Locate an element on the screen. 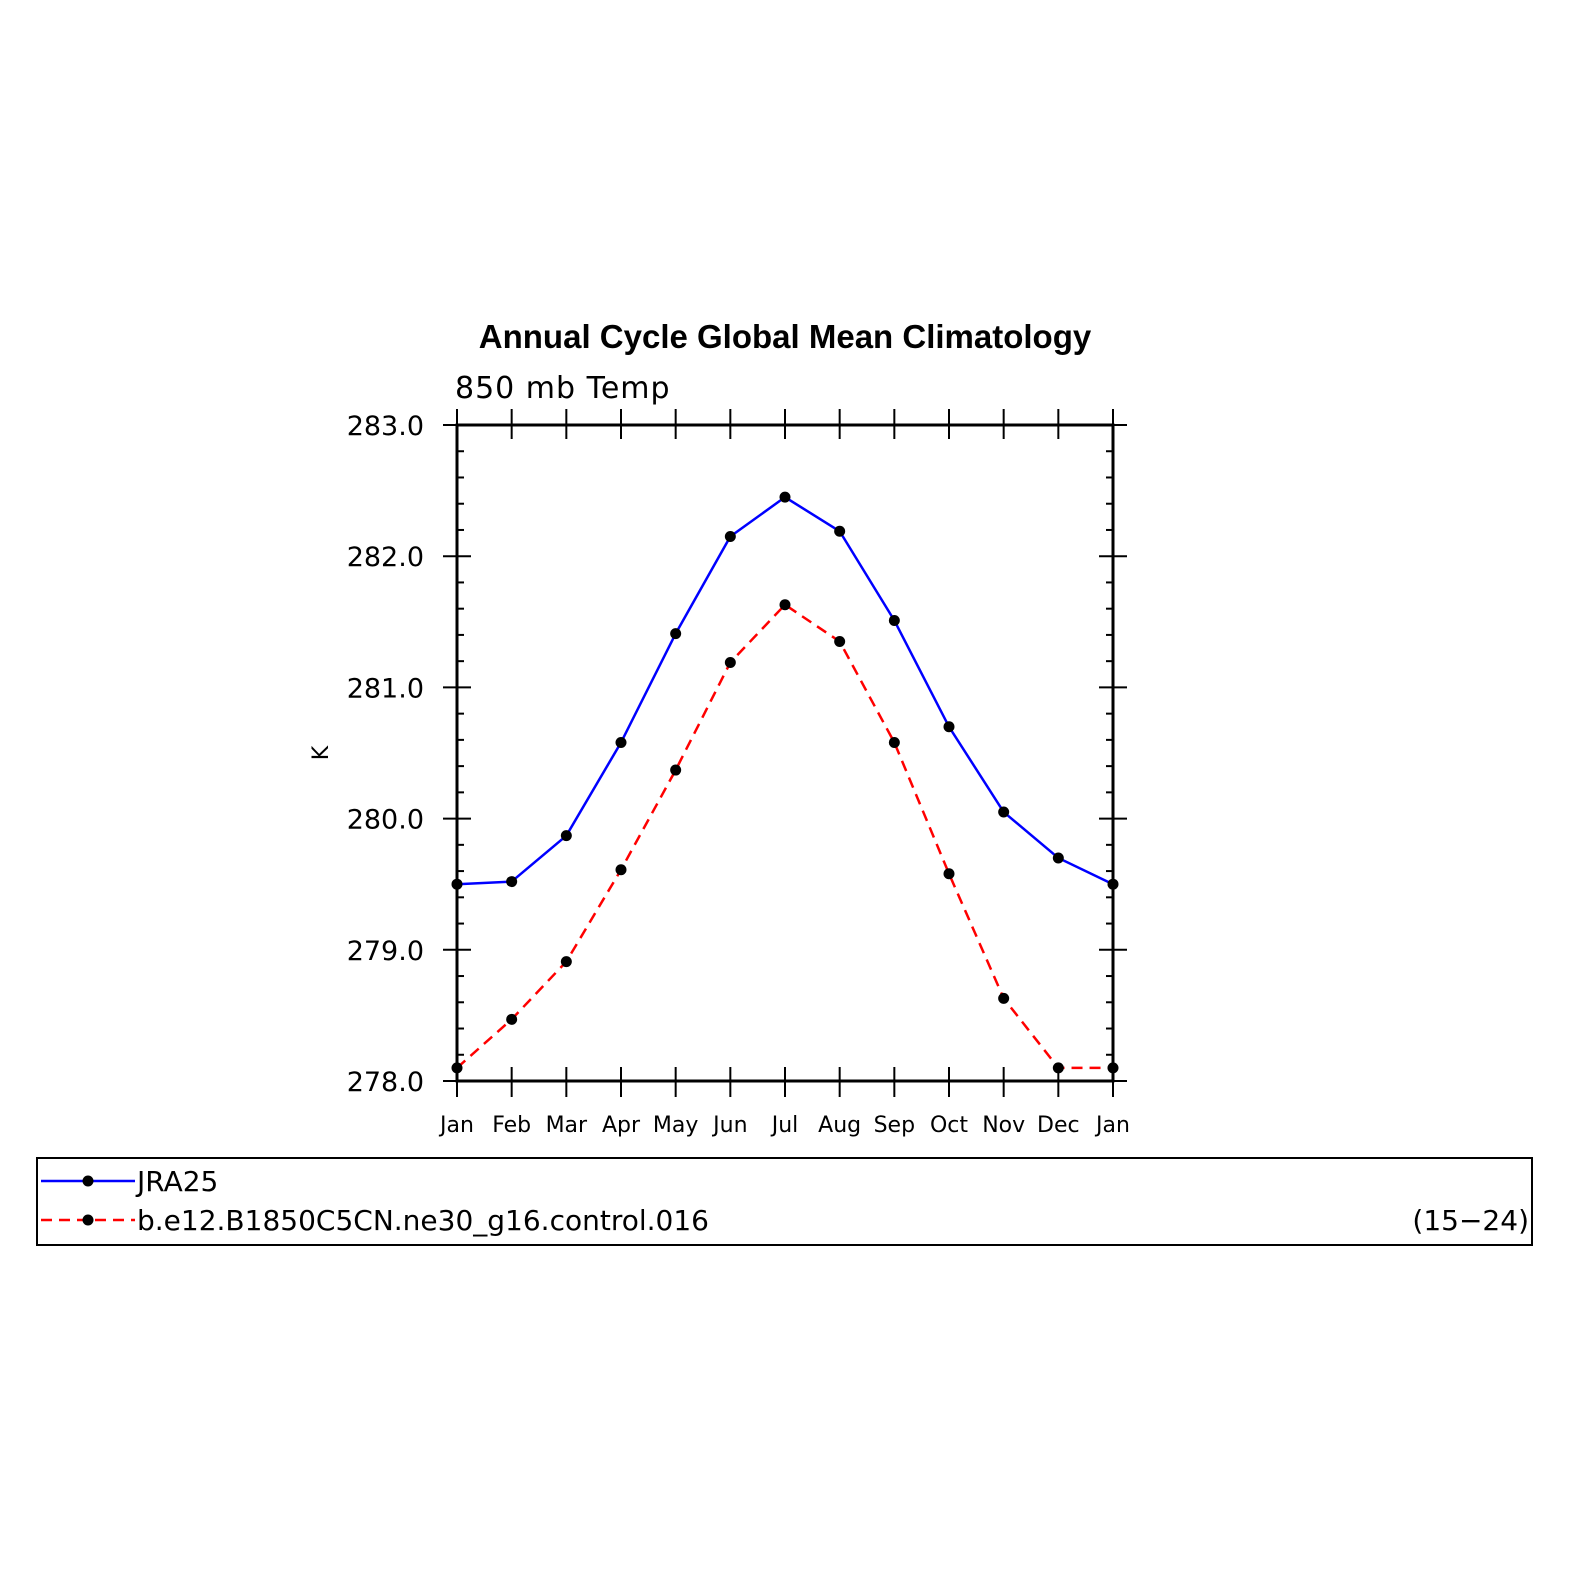  chart-title: Annual Cycle Global Mean Climatology is located at coordinates (785, 336).